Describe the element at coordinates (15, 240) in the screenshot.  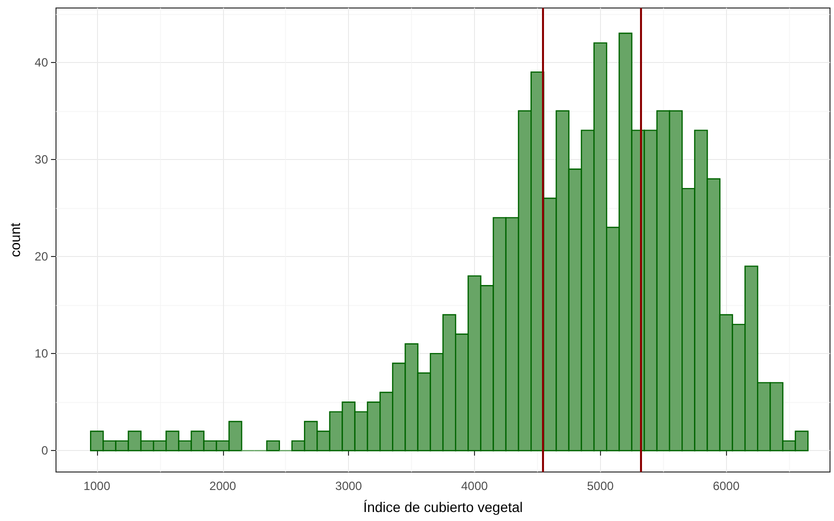
I see `y-axis-title: count` at that location.